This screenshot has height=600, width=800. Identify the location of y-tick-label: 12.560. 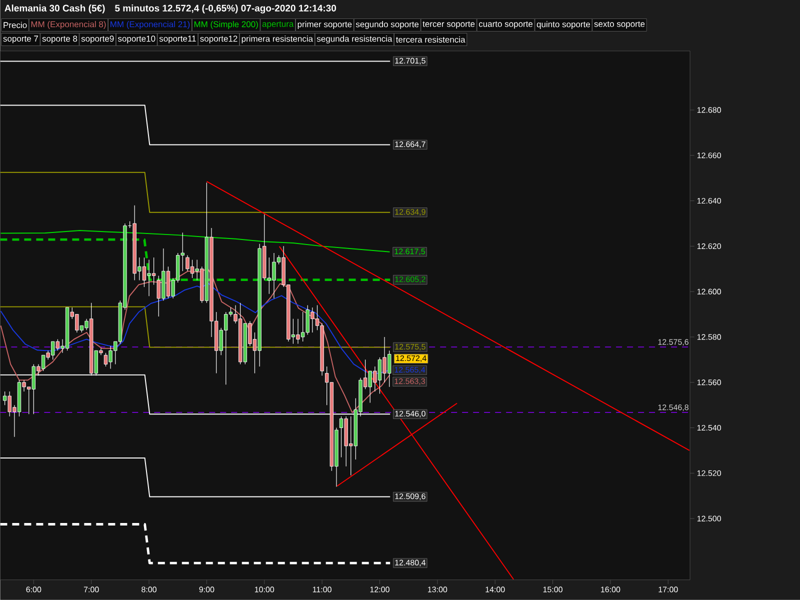
(709, 383).